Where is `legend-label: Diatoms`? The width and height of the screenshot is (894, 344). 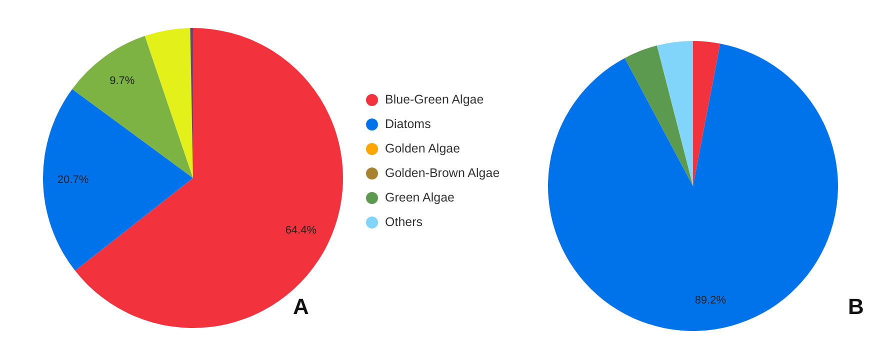 legend-label: Diatoms is located at coordinates (408, 123).